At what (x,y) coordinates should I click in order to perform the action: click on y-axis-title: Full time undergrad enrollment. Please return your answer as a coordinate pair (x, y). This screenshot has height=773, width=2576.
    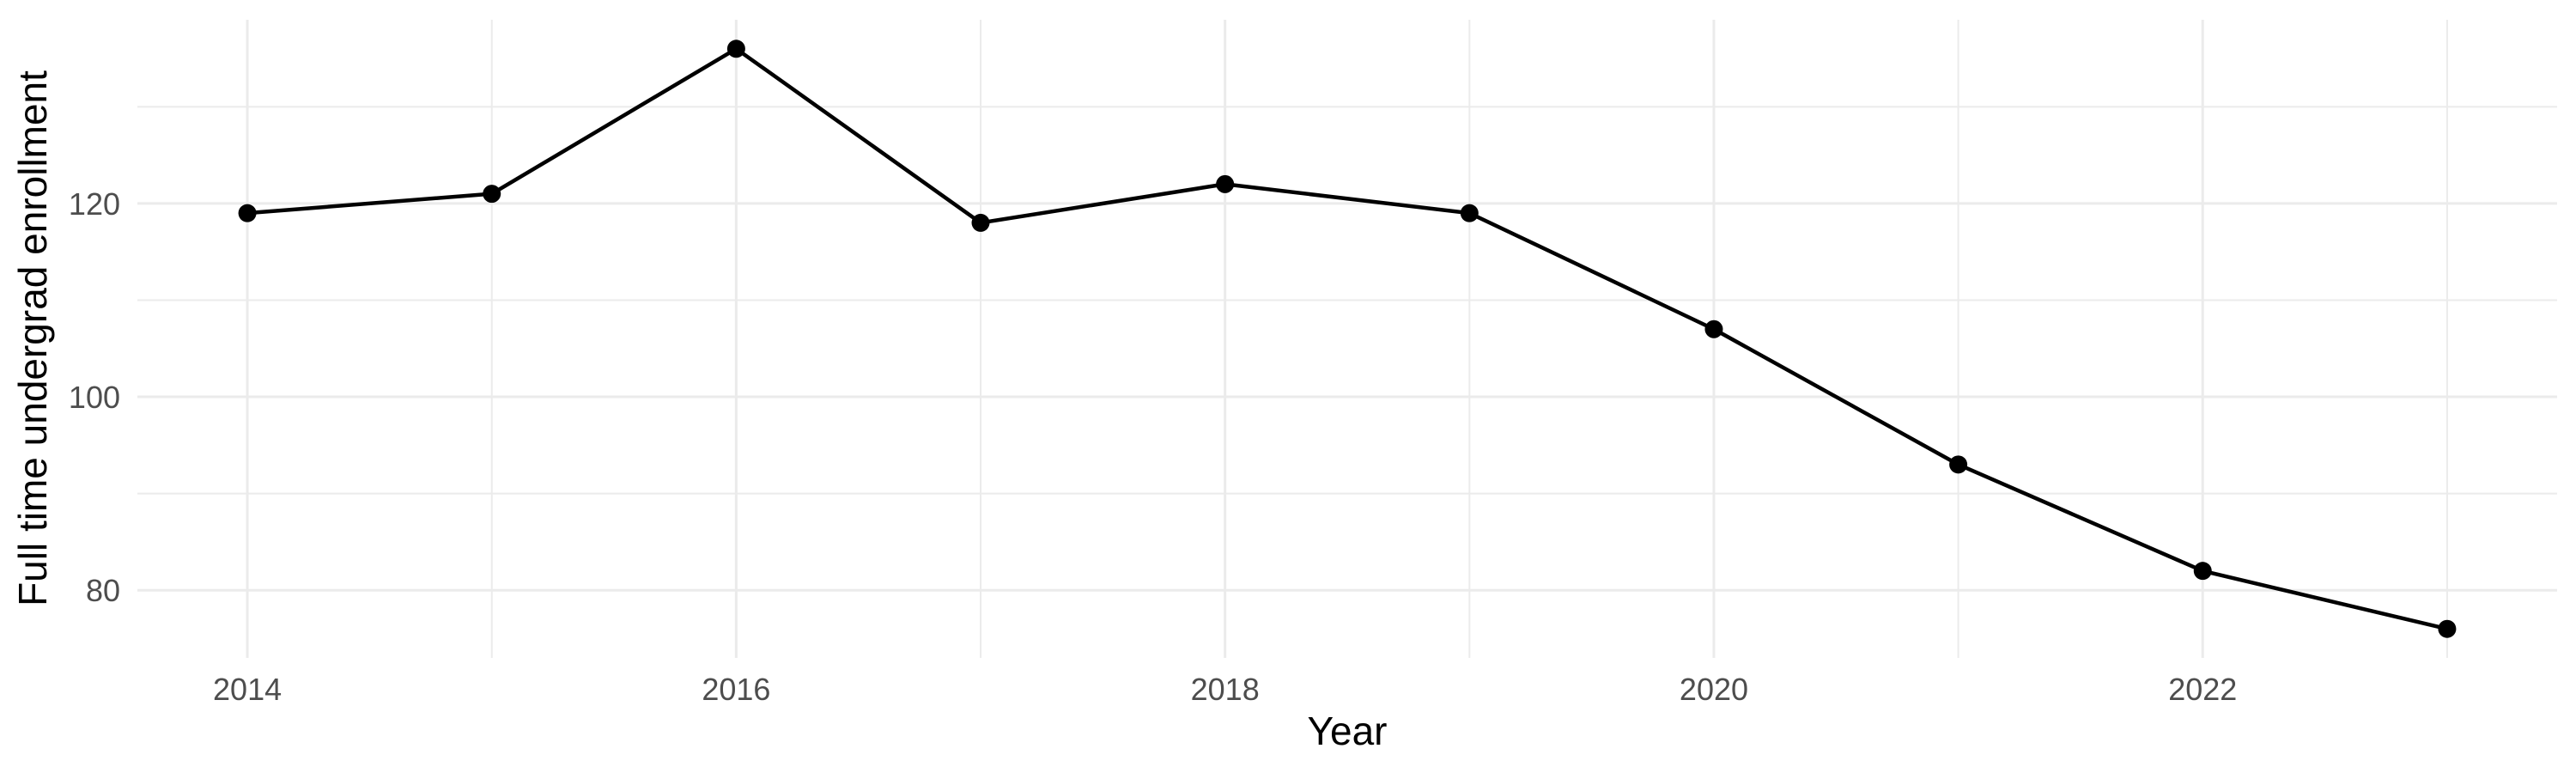
    Looking at the image, I should click on (32, 338).